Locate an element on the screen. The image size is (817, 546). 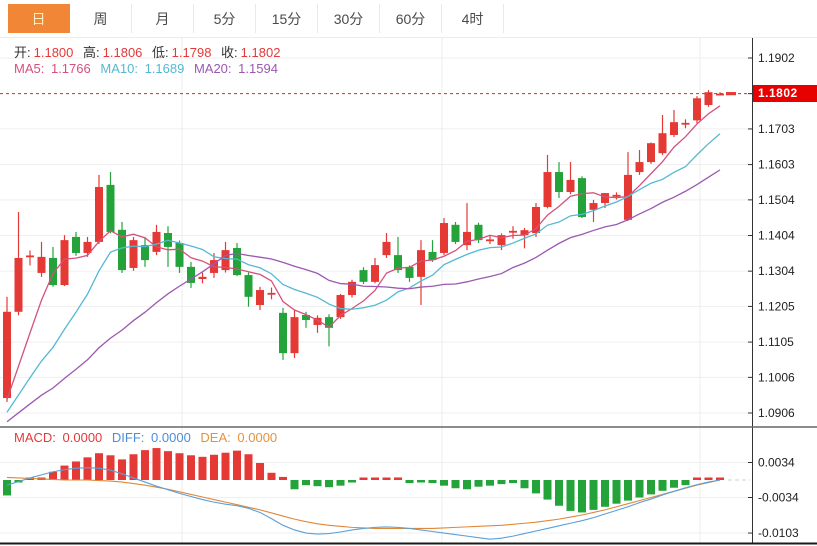
ma-legend: MA5: 1.1766 MA10: 1.1689 MA20: 1.1594 is located at coordinates (149, 68).